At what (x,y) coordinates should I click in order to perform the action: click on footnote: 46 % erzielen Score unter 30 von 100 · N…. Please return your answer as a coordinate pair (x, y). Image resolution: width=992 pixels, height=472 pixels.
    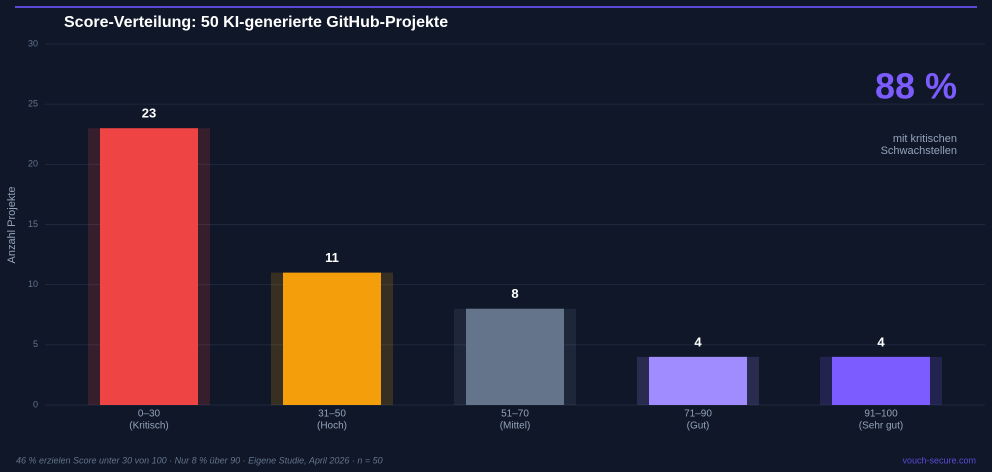
    Looking at the image, I should click on (199, 460).